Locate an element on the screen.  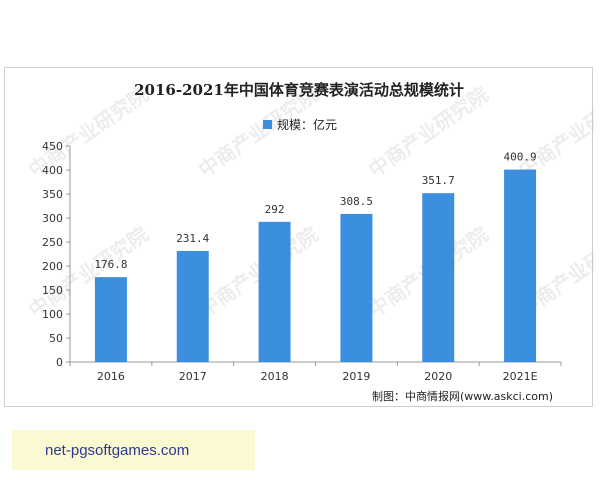
footer-banner: net-pgsoftgames.com is located at coordinates (133, 450).